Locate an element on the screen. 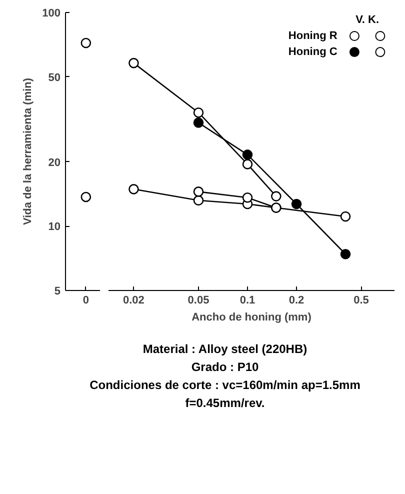  x-axis-title: Ancho de honing (mm) is located at coordinates (252, 318).